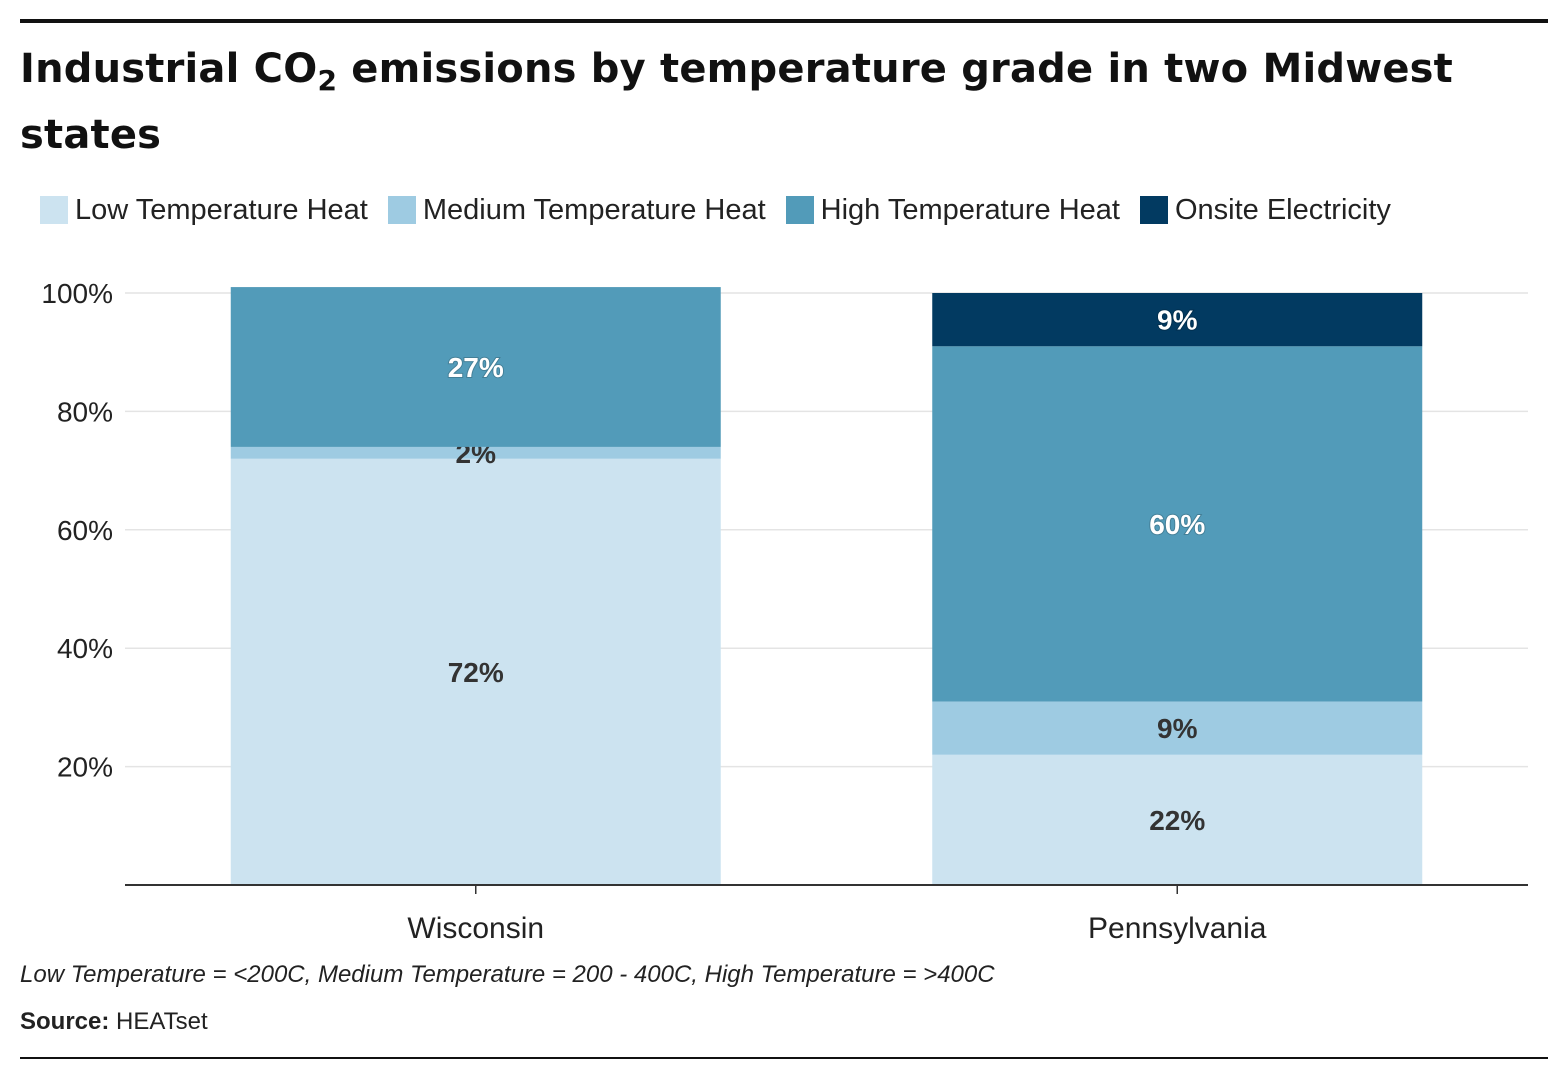 This screenshot has height=1080, width=1568. What do you see at coordinates (65, 1021) in the screenshot?
I see `source-label: Source:` at bounding box center [65, 1021].